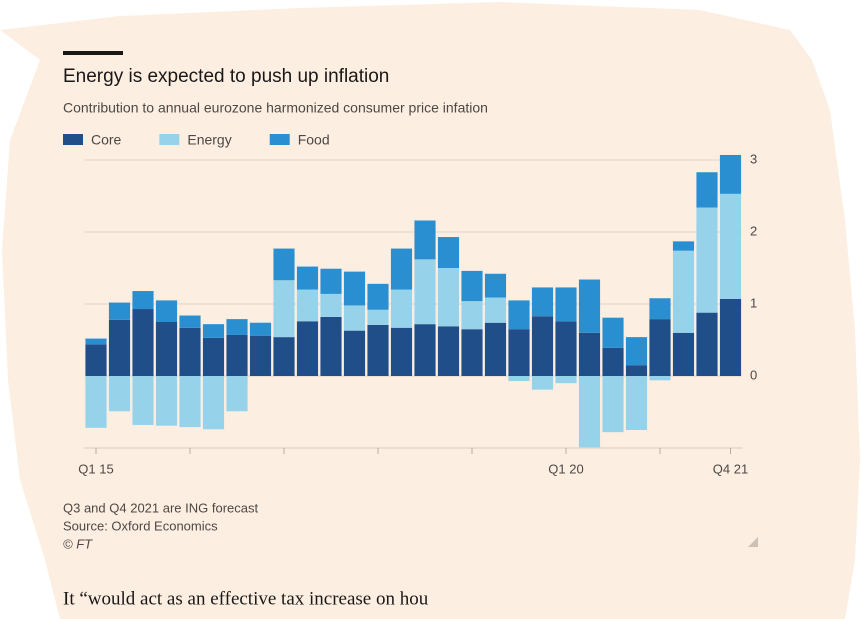 The image size is (862, 619). What do you see at coordinates (93, 53) in the screenshot?
I see `title-bar` at bounding box center [93, 53].